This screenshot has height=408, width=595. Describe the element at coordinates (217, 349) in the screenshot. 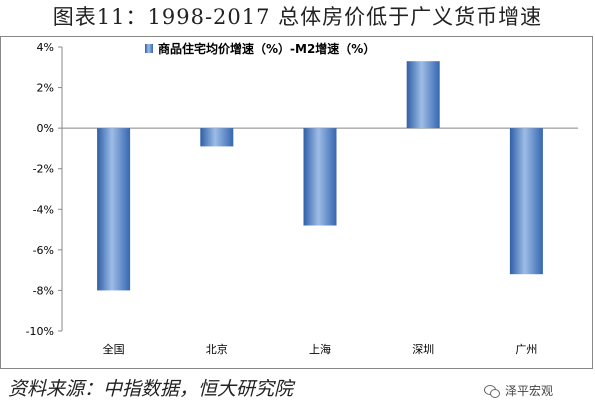

I see `x-tick-label: 北京` at that location.